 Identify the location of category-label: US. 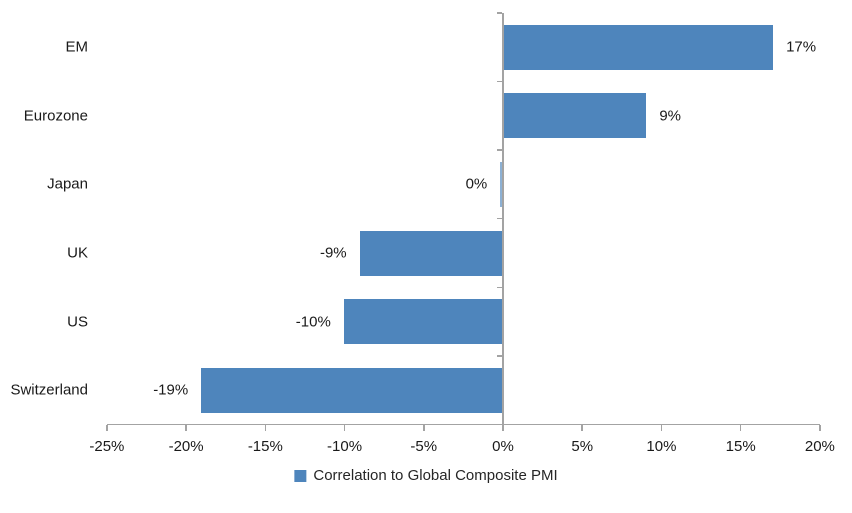
(77, 322).